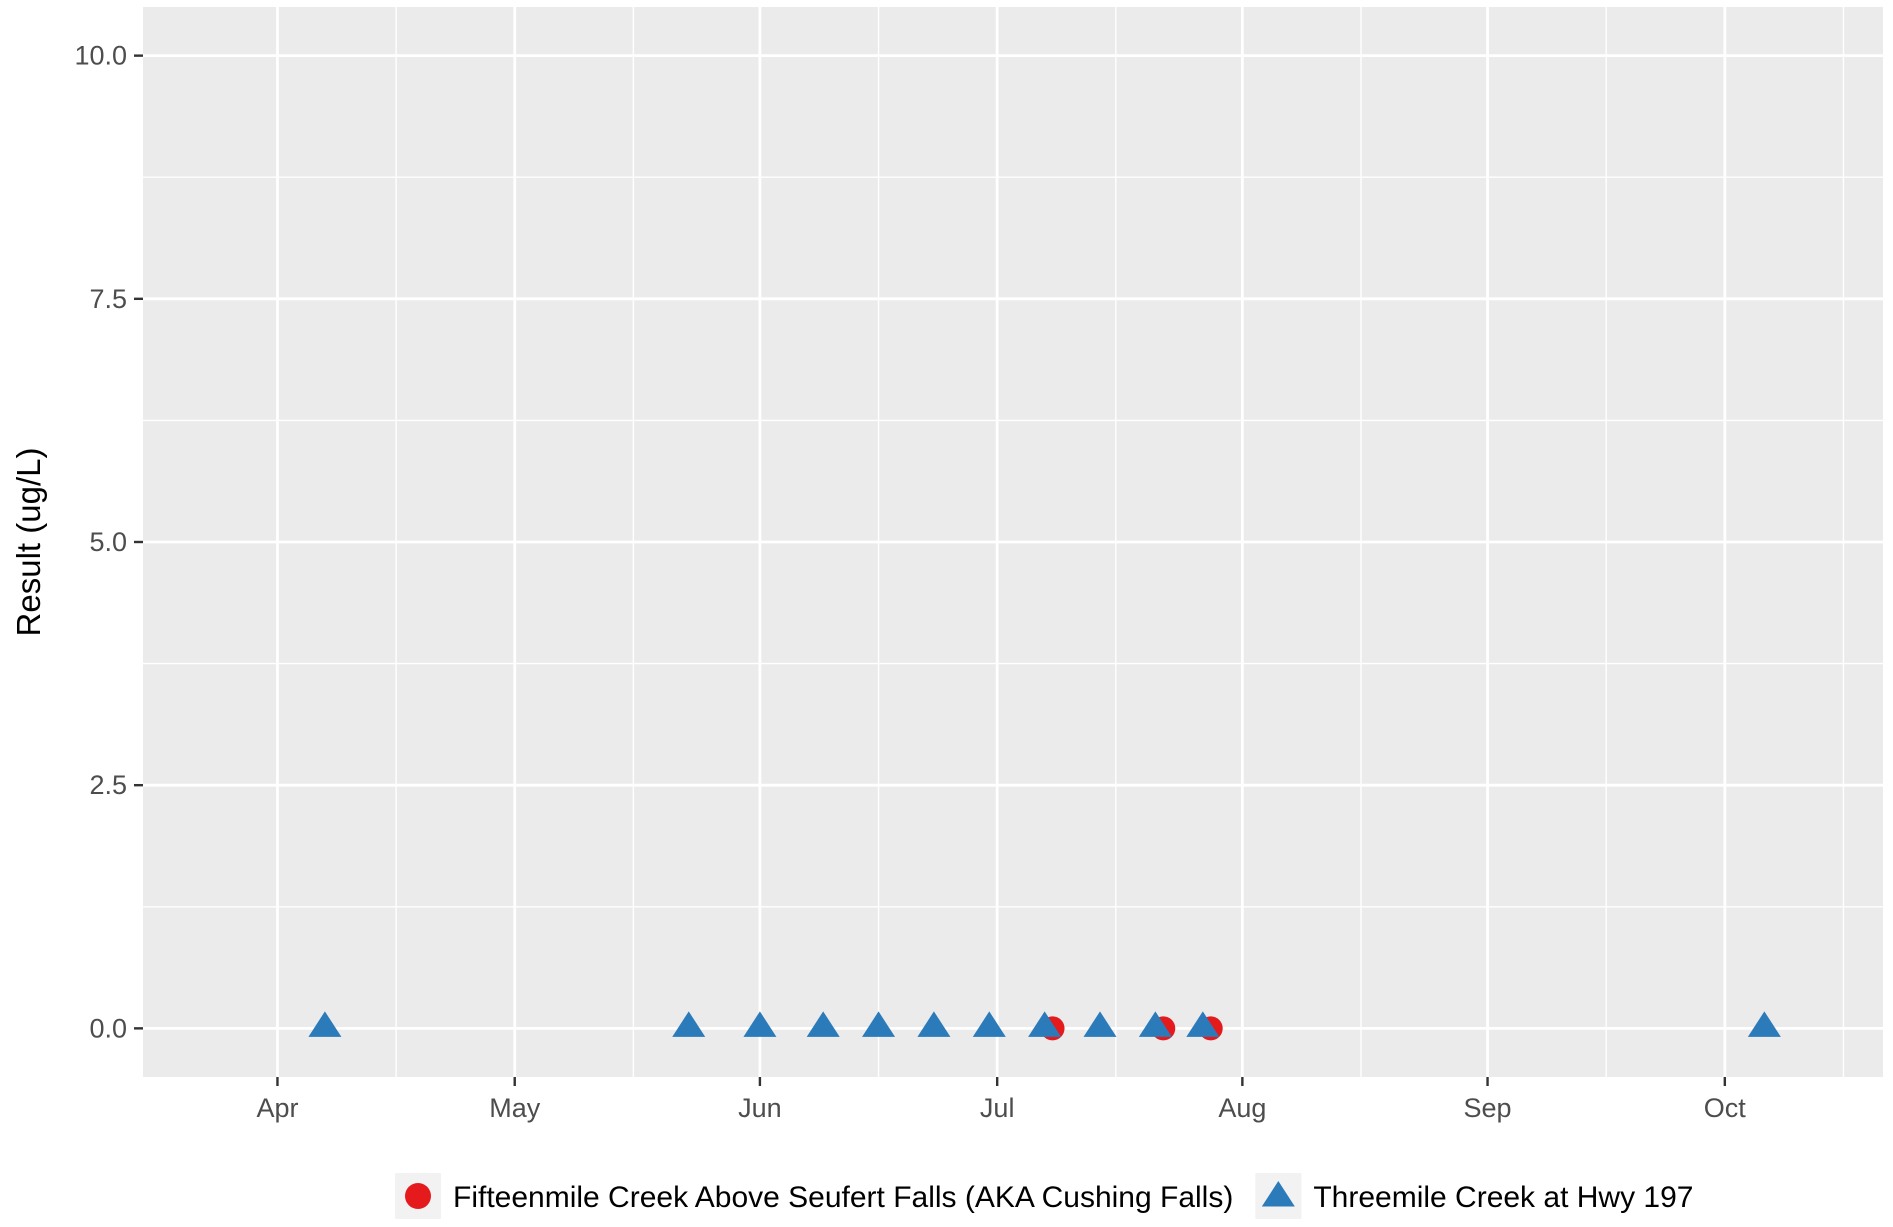 This screenshot has width=1893, height=1227. What do you see at coordinates (1242, 1108) in the screenshot?
I see `x-tick-label: Aug` at bounding box center [1242, 1108].